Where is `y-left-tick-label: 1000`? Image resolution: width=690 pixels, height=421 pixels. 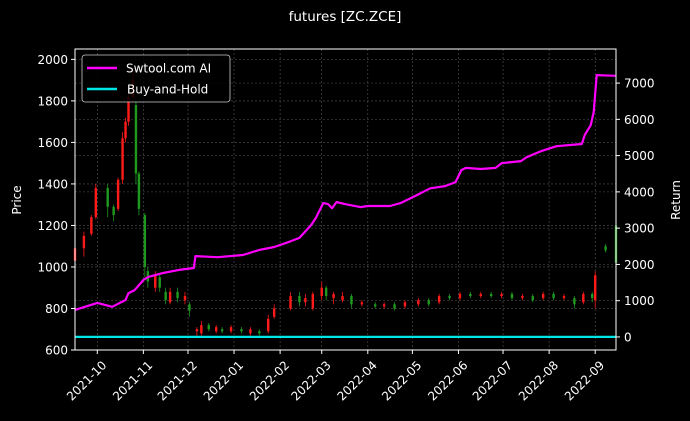
y-left-tick-label: 1000 is located at coordinates (52, 267).